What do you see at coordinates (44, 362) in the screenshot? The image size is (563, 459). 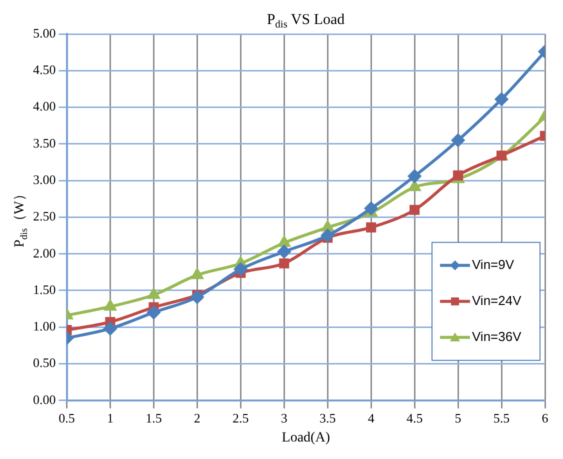 I see `y-tick-label: 0.50` at bounding box center [44, 362].